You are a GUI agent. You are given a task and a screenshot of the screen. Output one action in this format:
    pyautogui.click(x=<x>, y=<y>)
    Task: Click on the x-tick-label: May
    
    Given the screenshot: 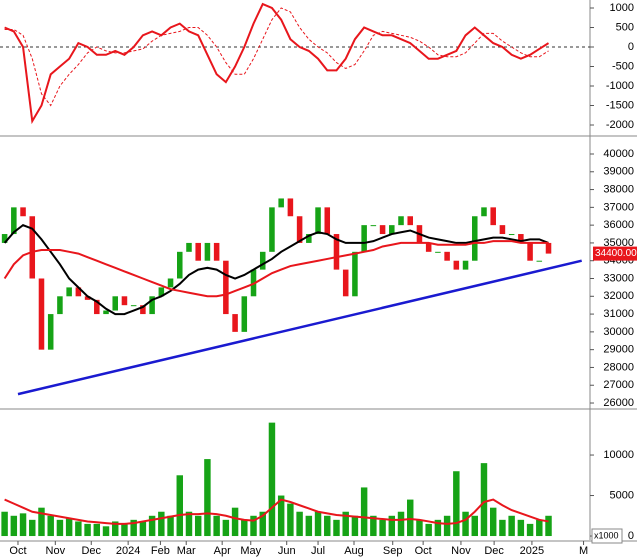 What is the action you would take?
    pyautogui.click(x=250, y=551)
    